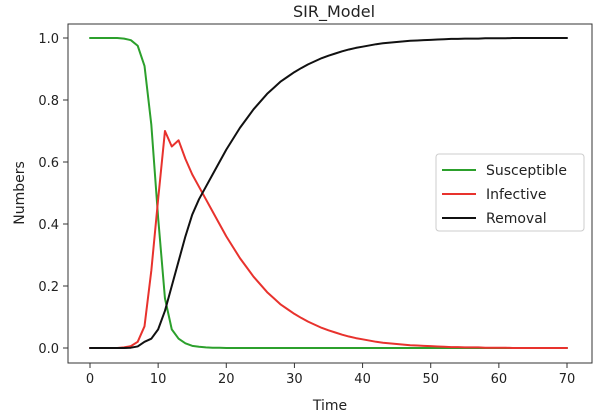 The width and height of the screenshot is (600, 419). Describe the element at coordinates (48, 101) in the screenshot. I see `y-tick-label-4: 0.8` at that location.